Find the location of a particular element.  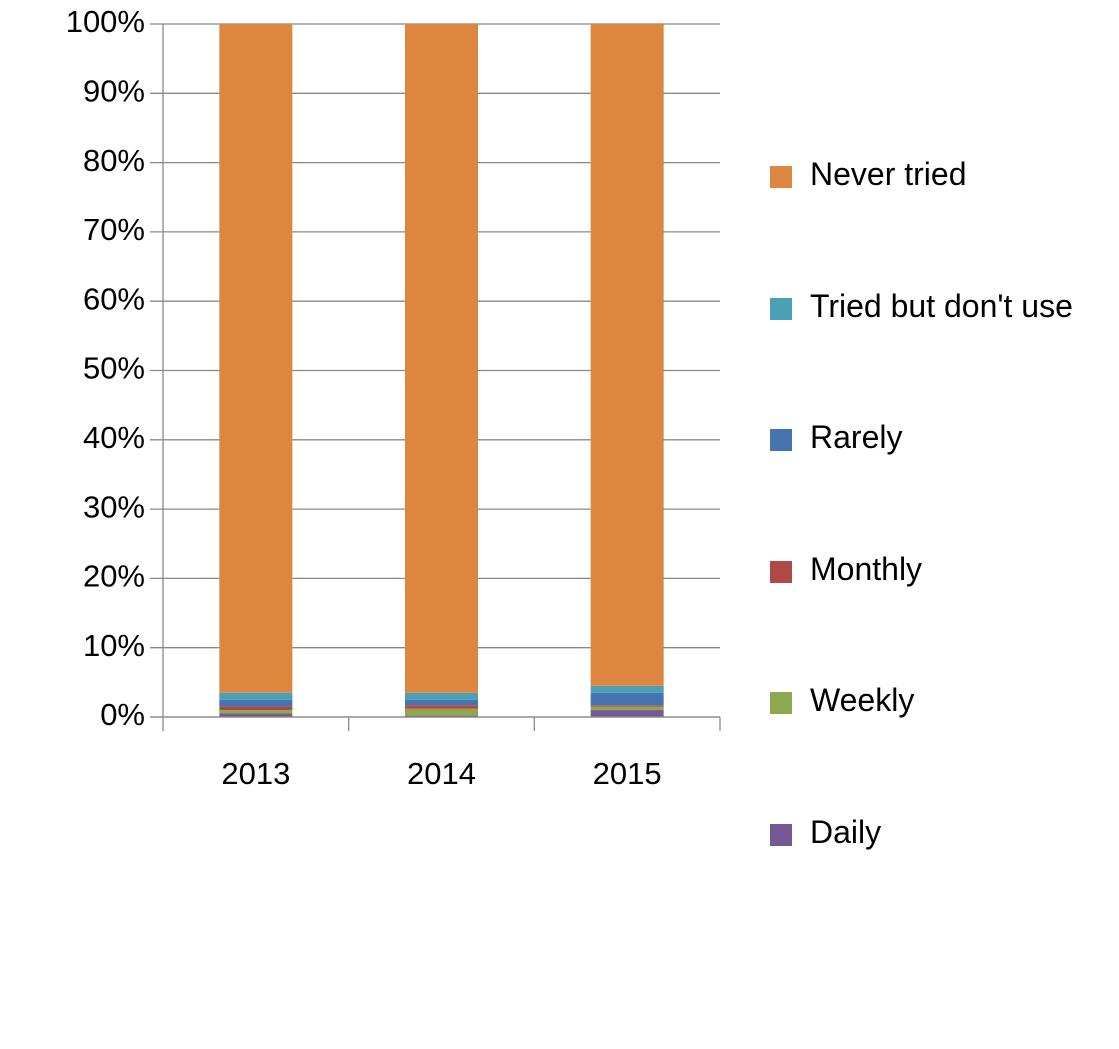

legend-label: Monthly is located at coordinates (866, 568).